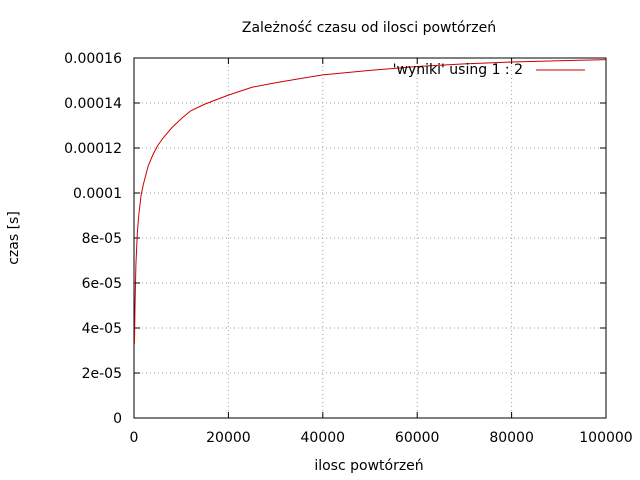 This screenshot has height=480, width=640. What do you see at coordinates (458, 70) in the screenshot?
I see `legend-label-wyniki: 'wyniki' using 1 : 2` at bounding box center [458, 70].